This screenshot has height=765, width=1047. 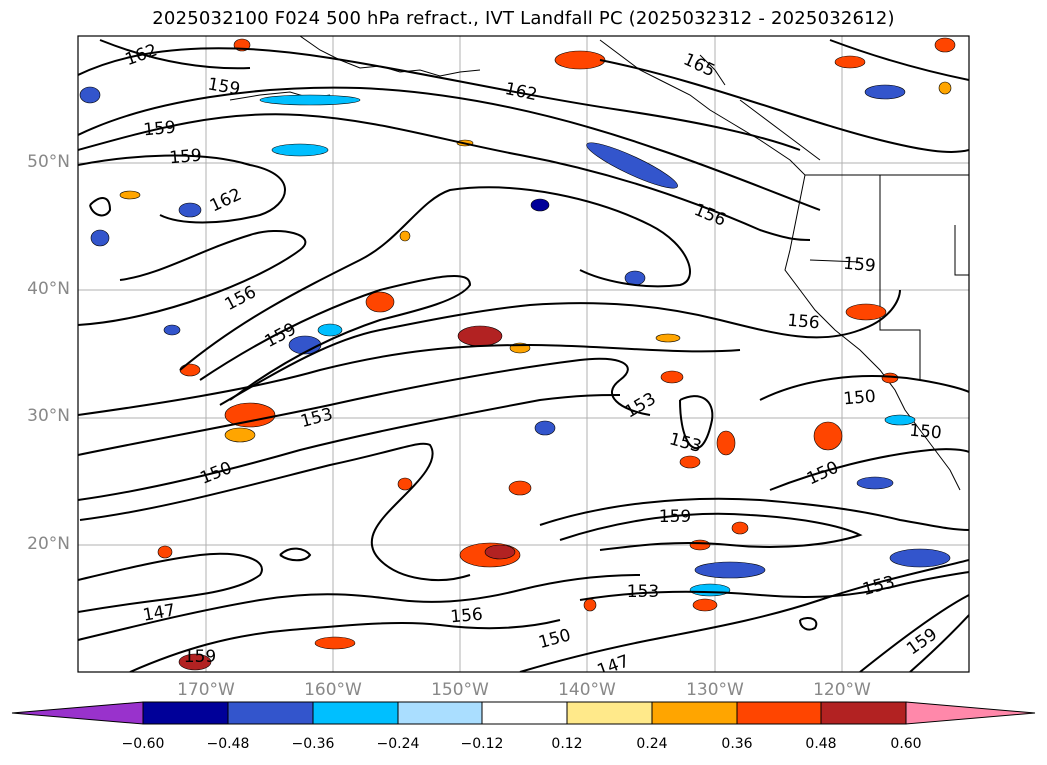 What do you see at coordinates (737, 744) in the screenshot?
I see `colorbar-tick-label: 0.36` at bounding box center [737, 744].